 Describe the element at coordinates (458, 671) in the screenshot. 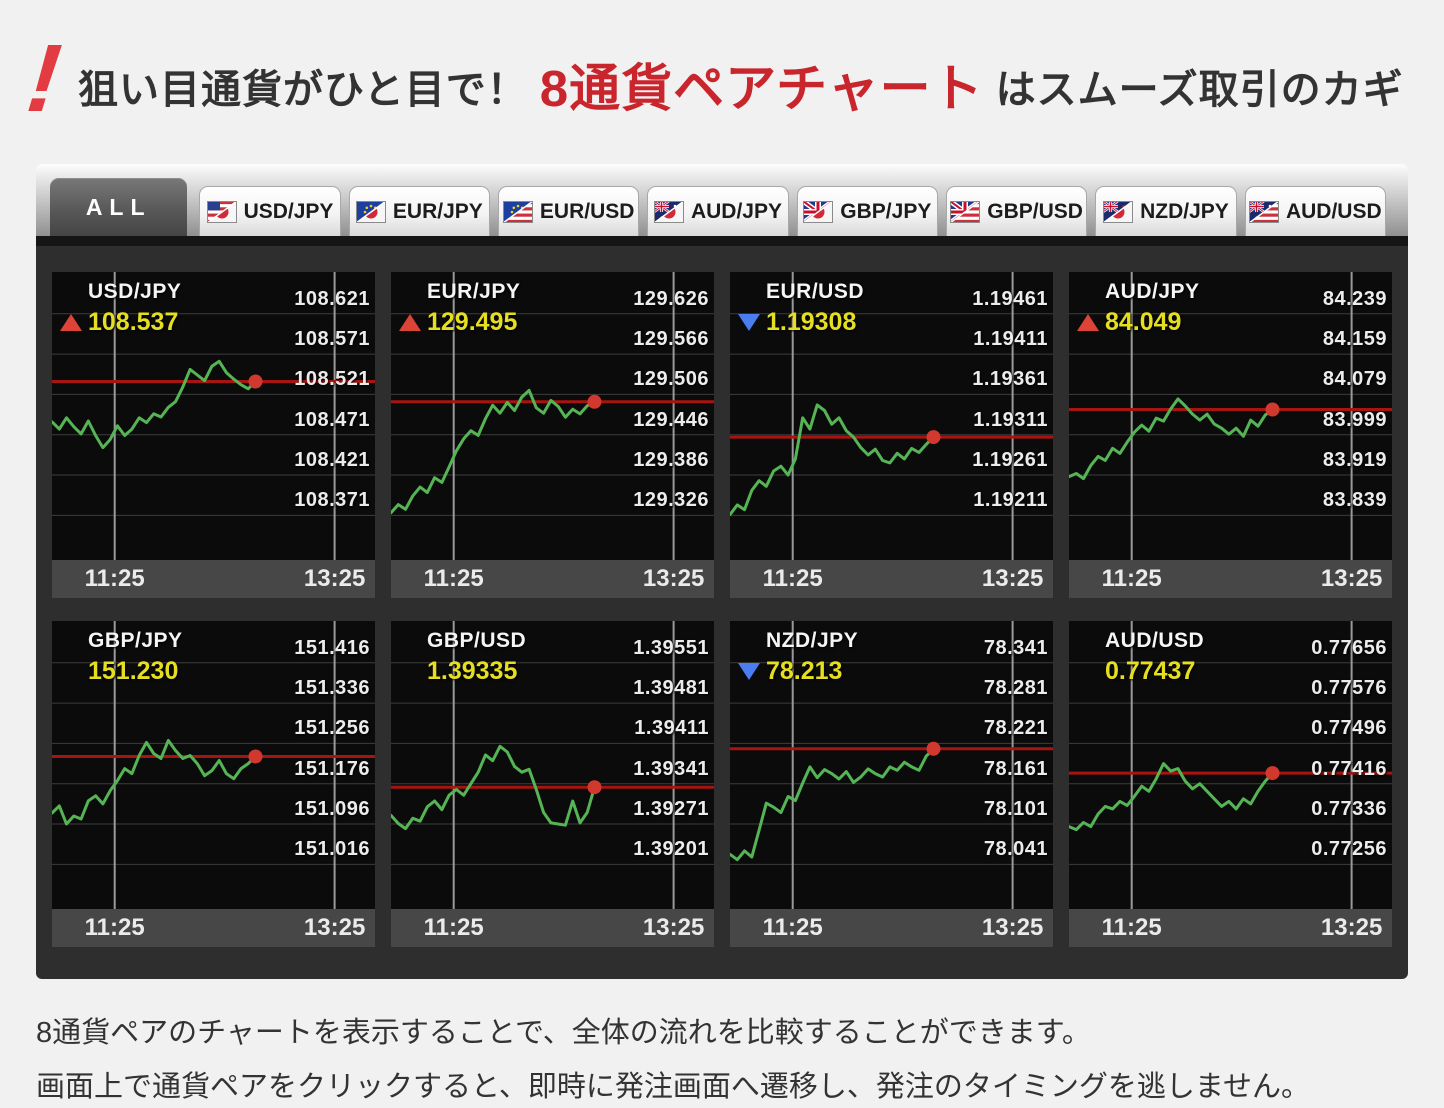

I see `price-row: 1.39335` at that location.